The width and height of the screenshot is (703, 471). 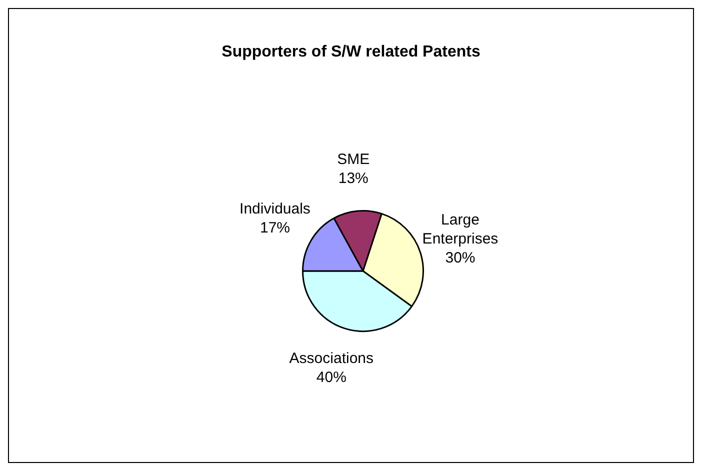 I want to click on data-label: 30%, so click(x=460, y=258).